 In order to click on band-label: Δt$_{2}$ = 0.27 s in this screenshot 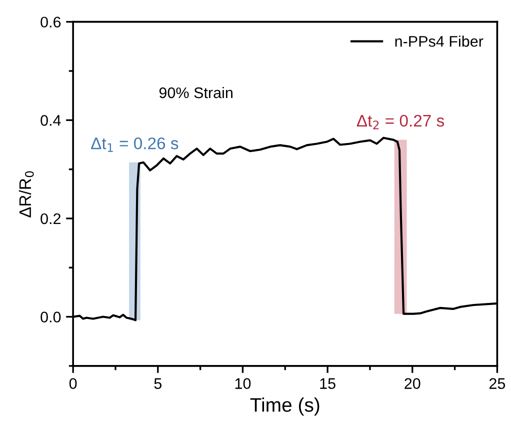, I will do `click(400, 122)`.